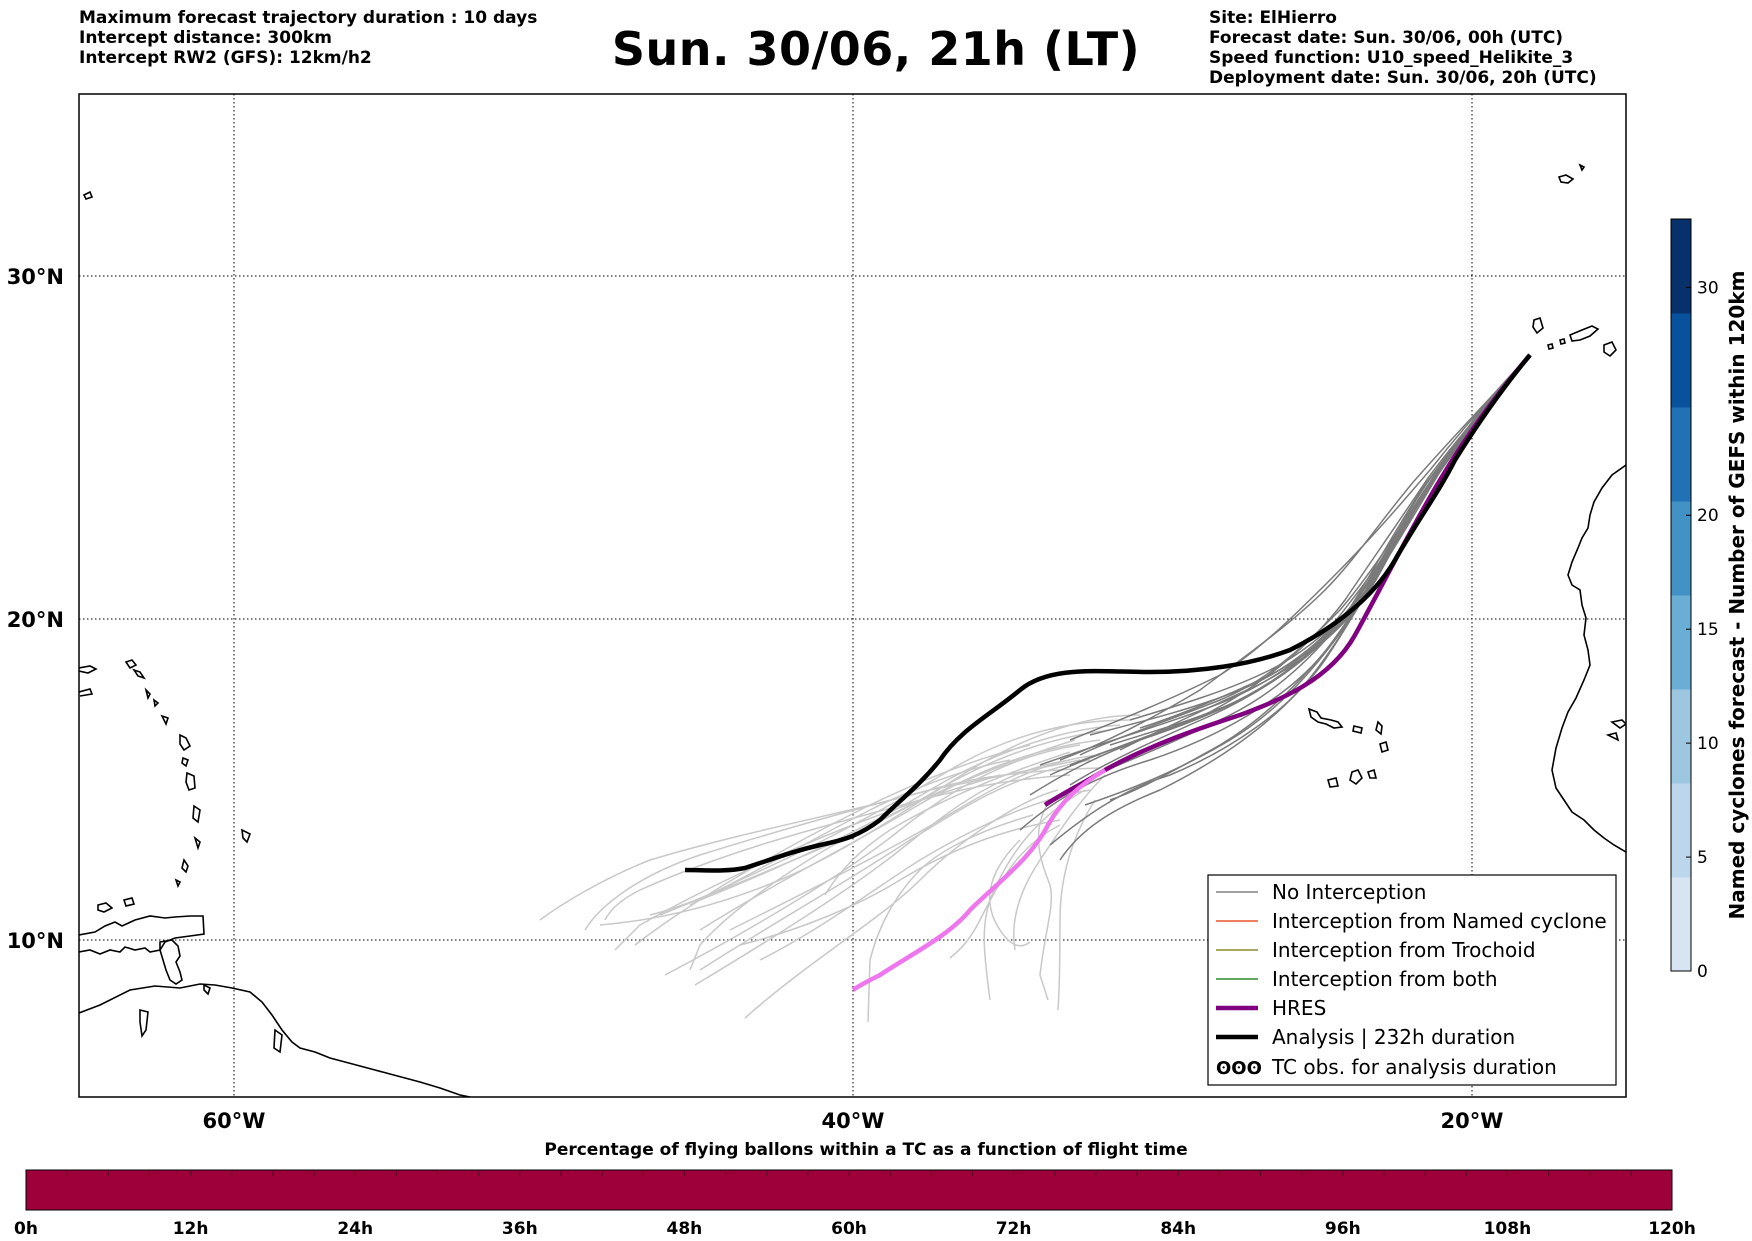 This screenshot has height=1241, width=1752. What do you see at coordinates (1349, 892) in the screenshot?
I see `legend-label-no-interception: No Interception` at bounding box center [1349, 892].